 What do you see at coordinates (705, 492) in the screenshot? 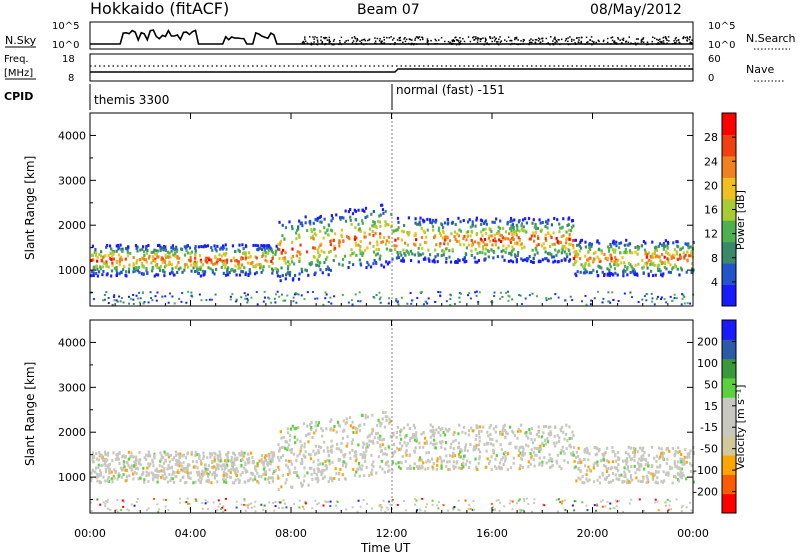
I see `colorbar-tick-label: -200` at bounding box center [705, 492].